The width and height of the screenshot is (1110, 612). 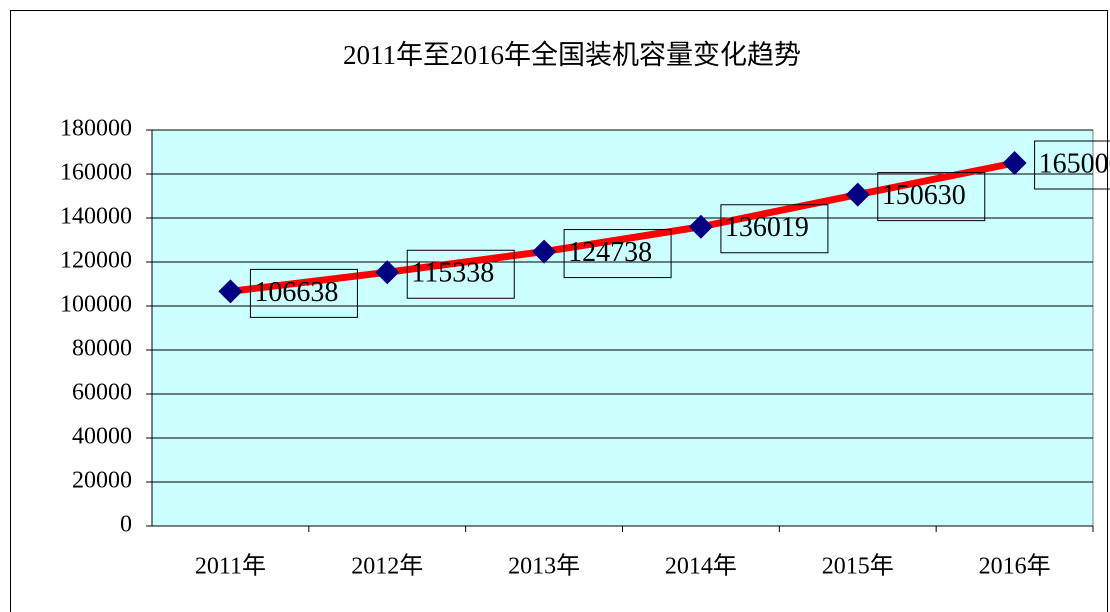 What do you see at coordinates (572, 55) in the screenshot?
I see `chart-title: 2011年至2016年全国装机容量变化趋势` at bounding box center [572, 55].